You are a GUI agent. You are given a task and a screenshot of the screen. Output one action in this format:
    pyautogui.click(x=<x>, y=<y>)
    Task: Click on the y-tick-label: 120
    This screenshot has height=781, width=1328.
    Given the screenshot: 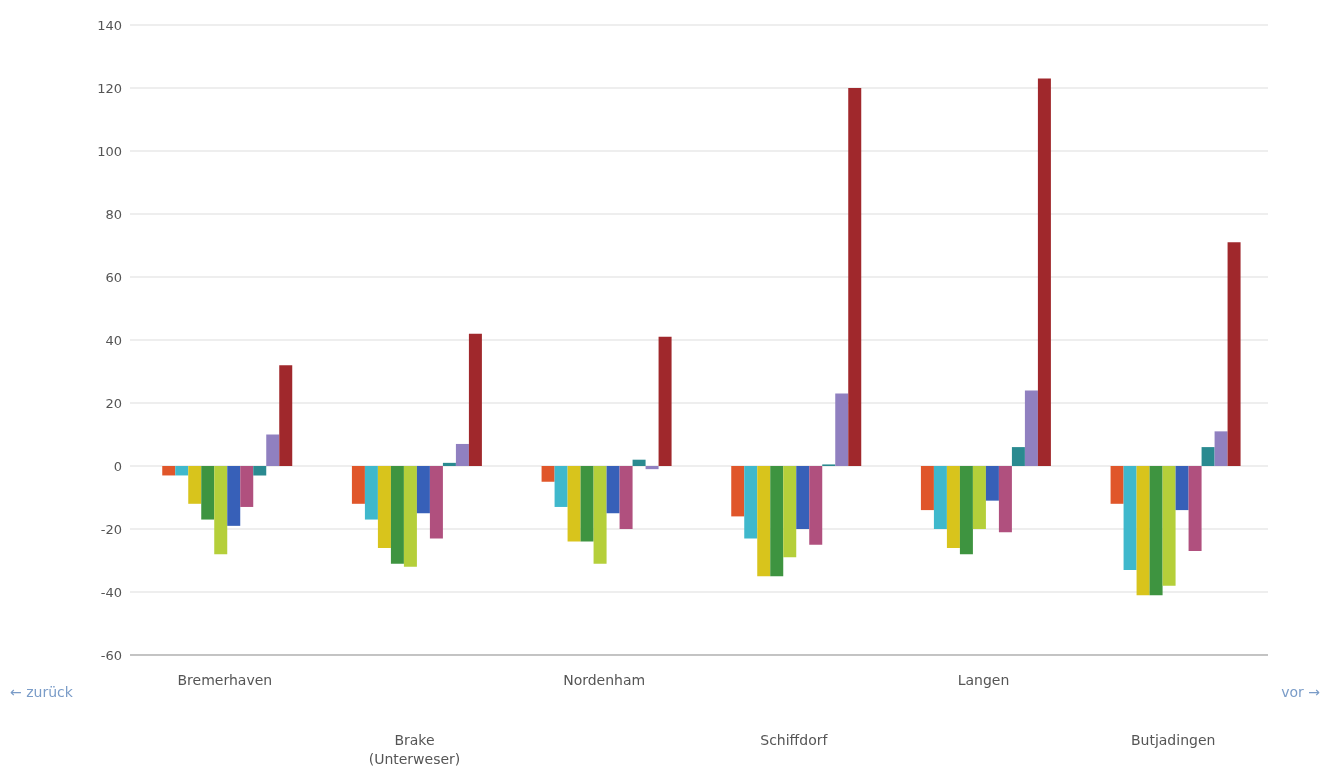 What is the action you would take?
    pyautogui.click(x=109, y=88)
    